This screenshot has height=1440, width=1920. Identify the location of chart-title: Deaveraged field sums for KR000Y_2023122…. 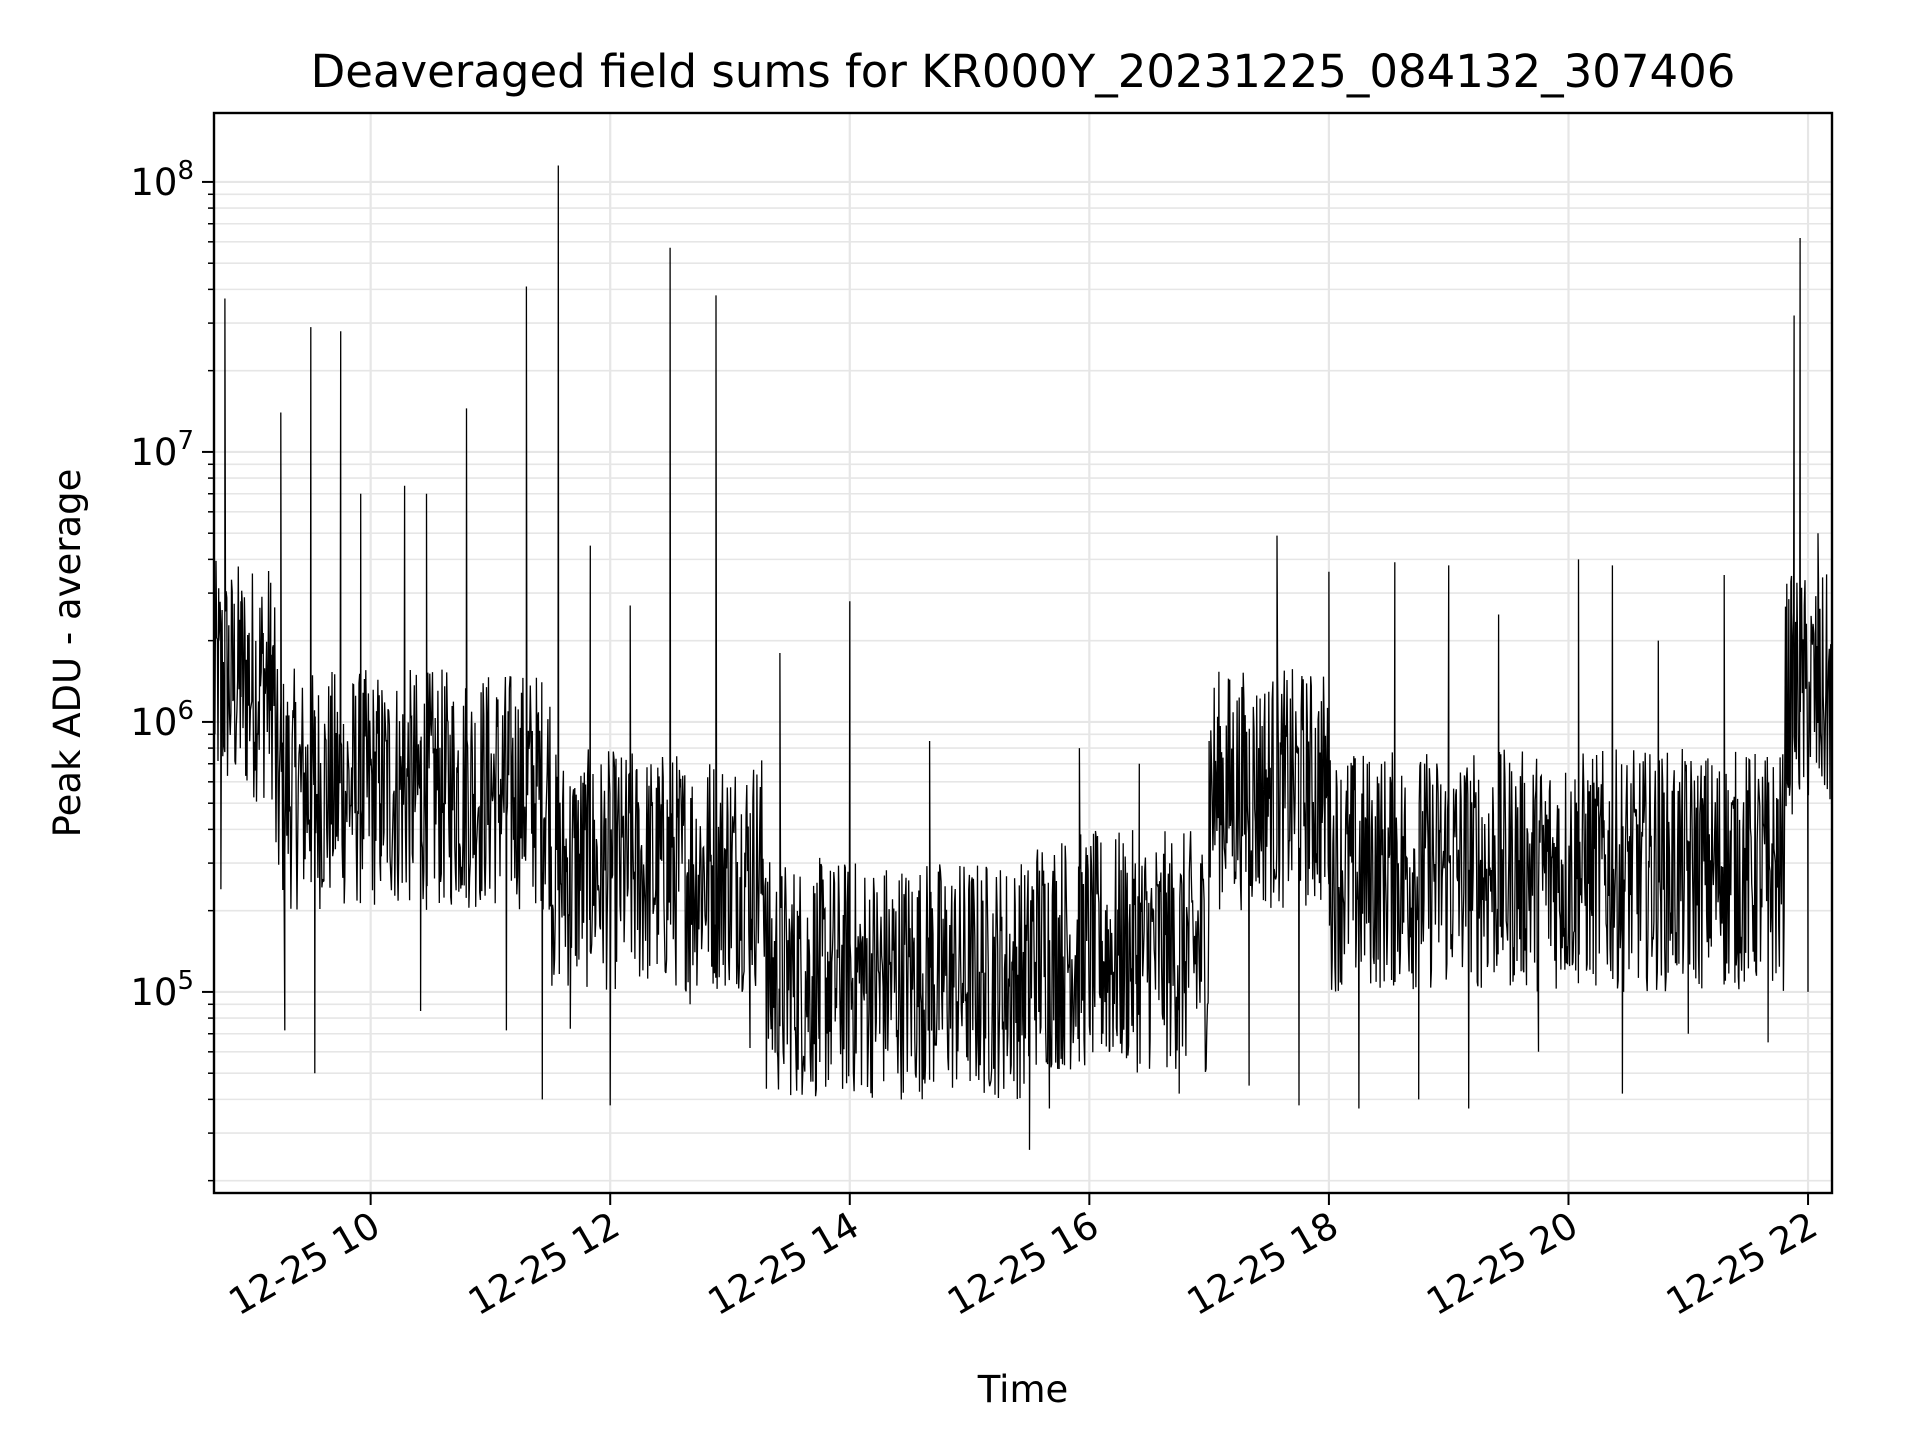
(1023, 71).